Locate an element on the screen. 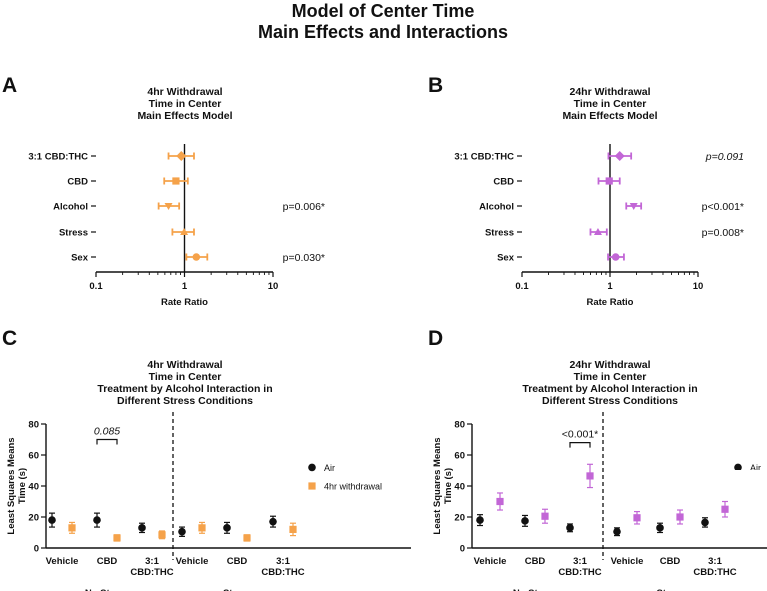  panel-d-title-4: Different Stress Conditions is located at coordinates (610, 401).